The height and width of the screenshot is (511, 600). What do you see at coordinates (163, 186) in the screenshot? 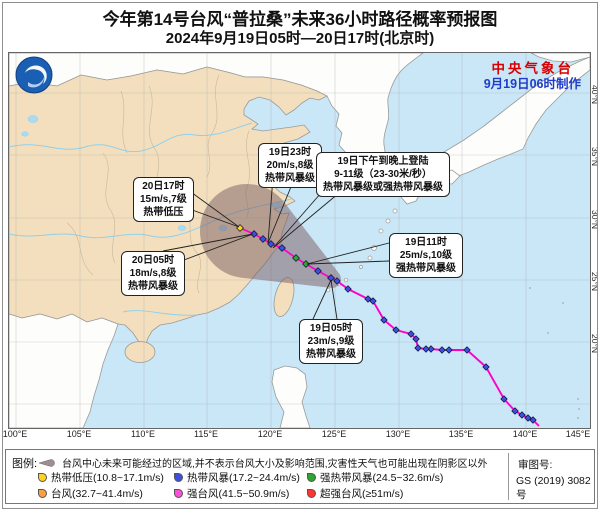
I see `callout-time: 20日17时` at bounding box center [163, 186].